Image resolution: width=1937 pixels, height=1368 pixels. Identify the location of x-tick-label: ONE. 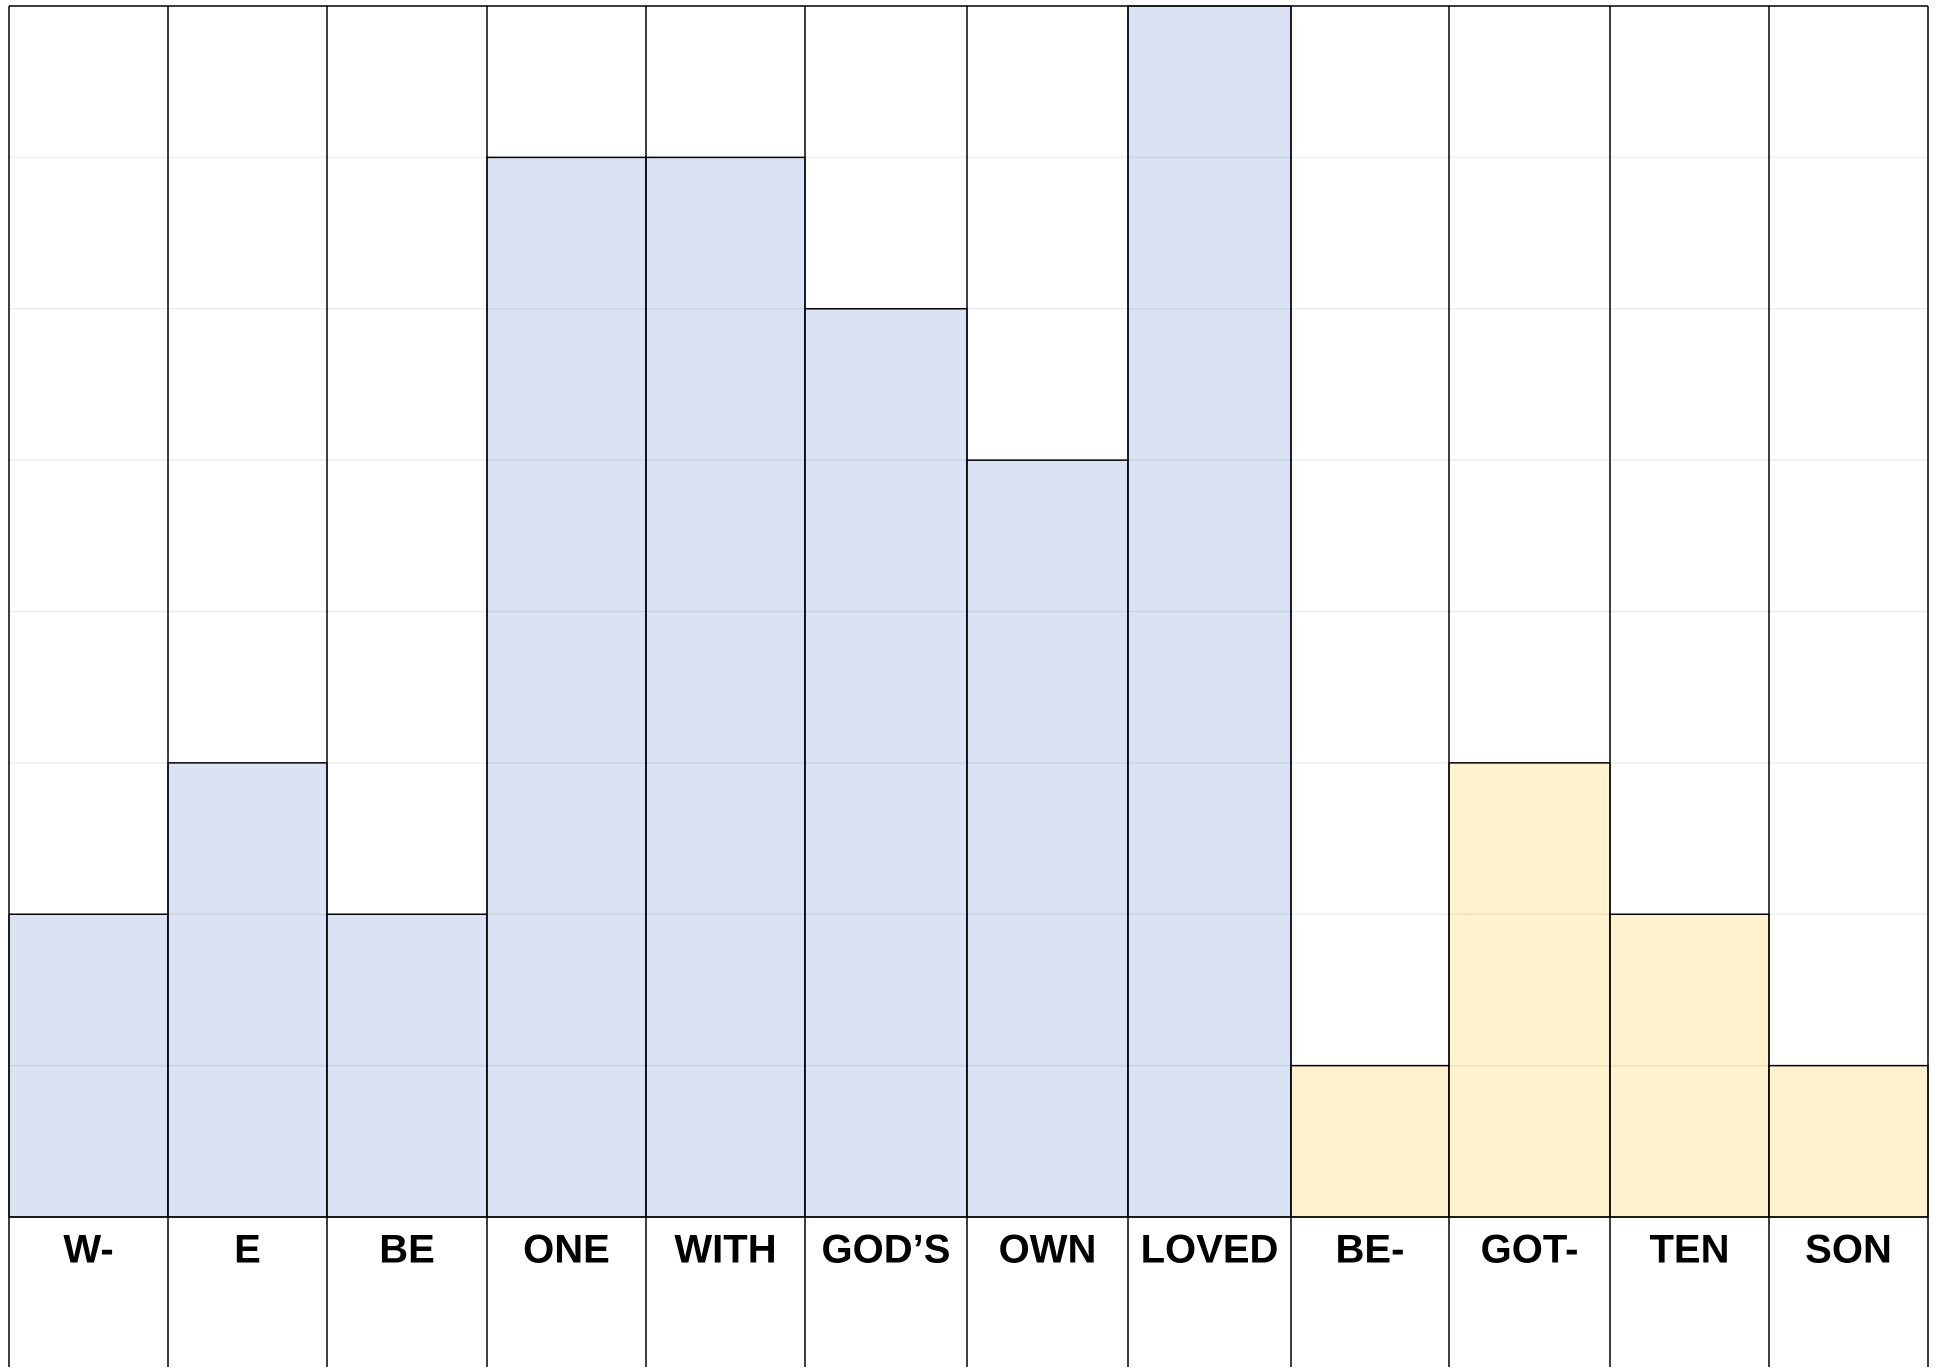
(566, 1250).